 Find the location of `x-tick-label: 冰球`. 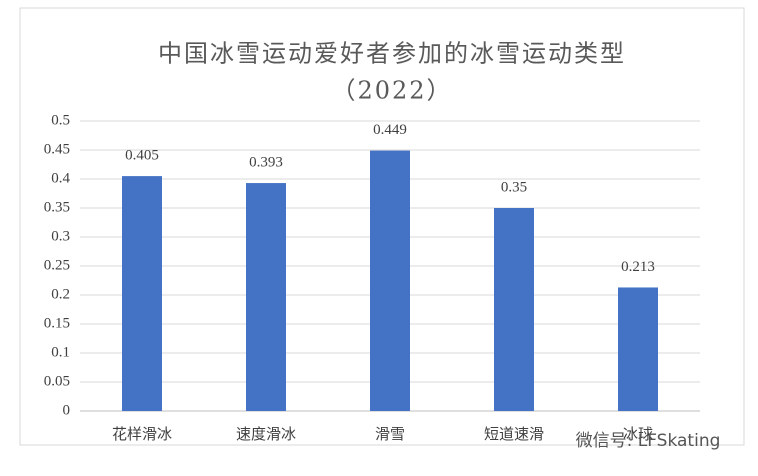

x-tick-label: 冰球 is located at coordinates (638, 434).